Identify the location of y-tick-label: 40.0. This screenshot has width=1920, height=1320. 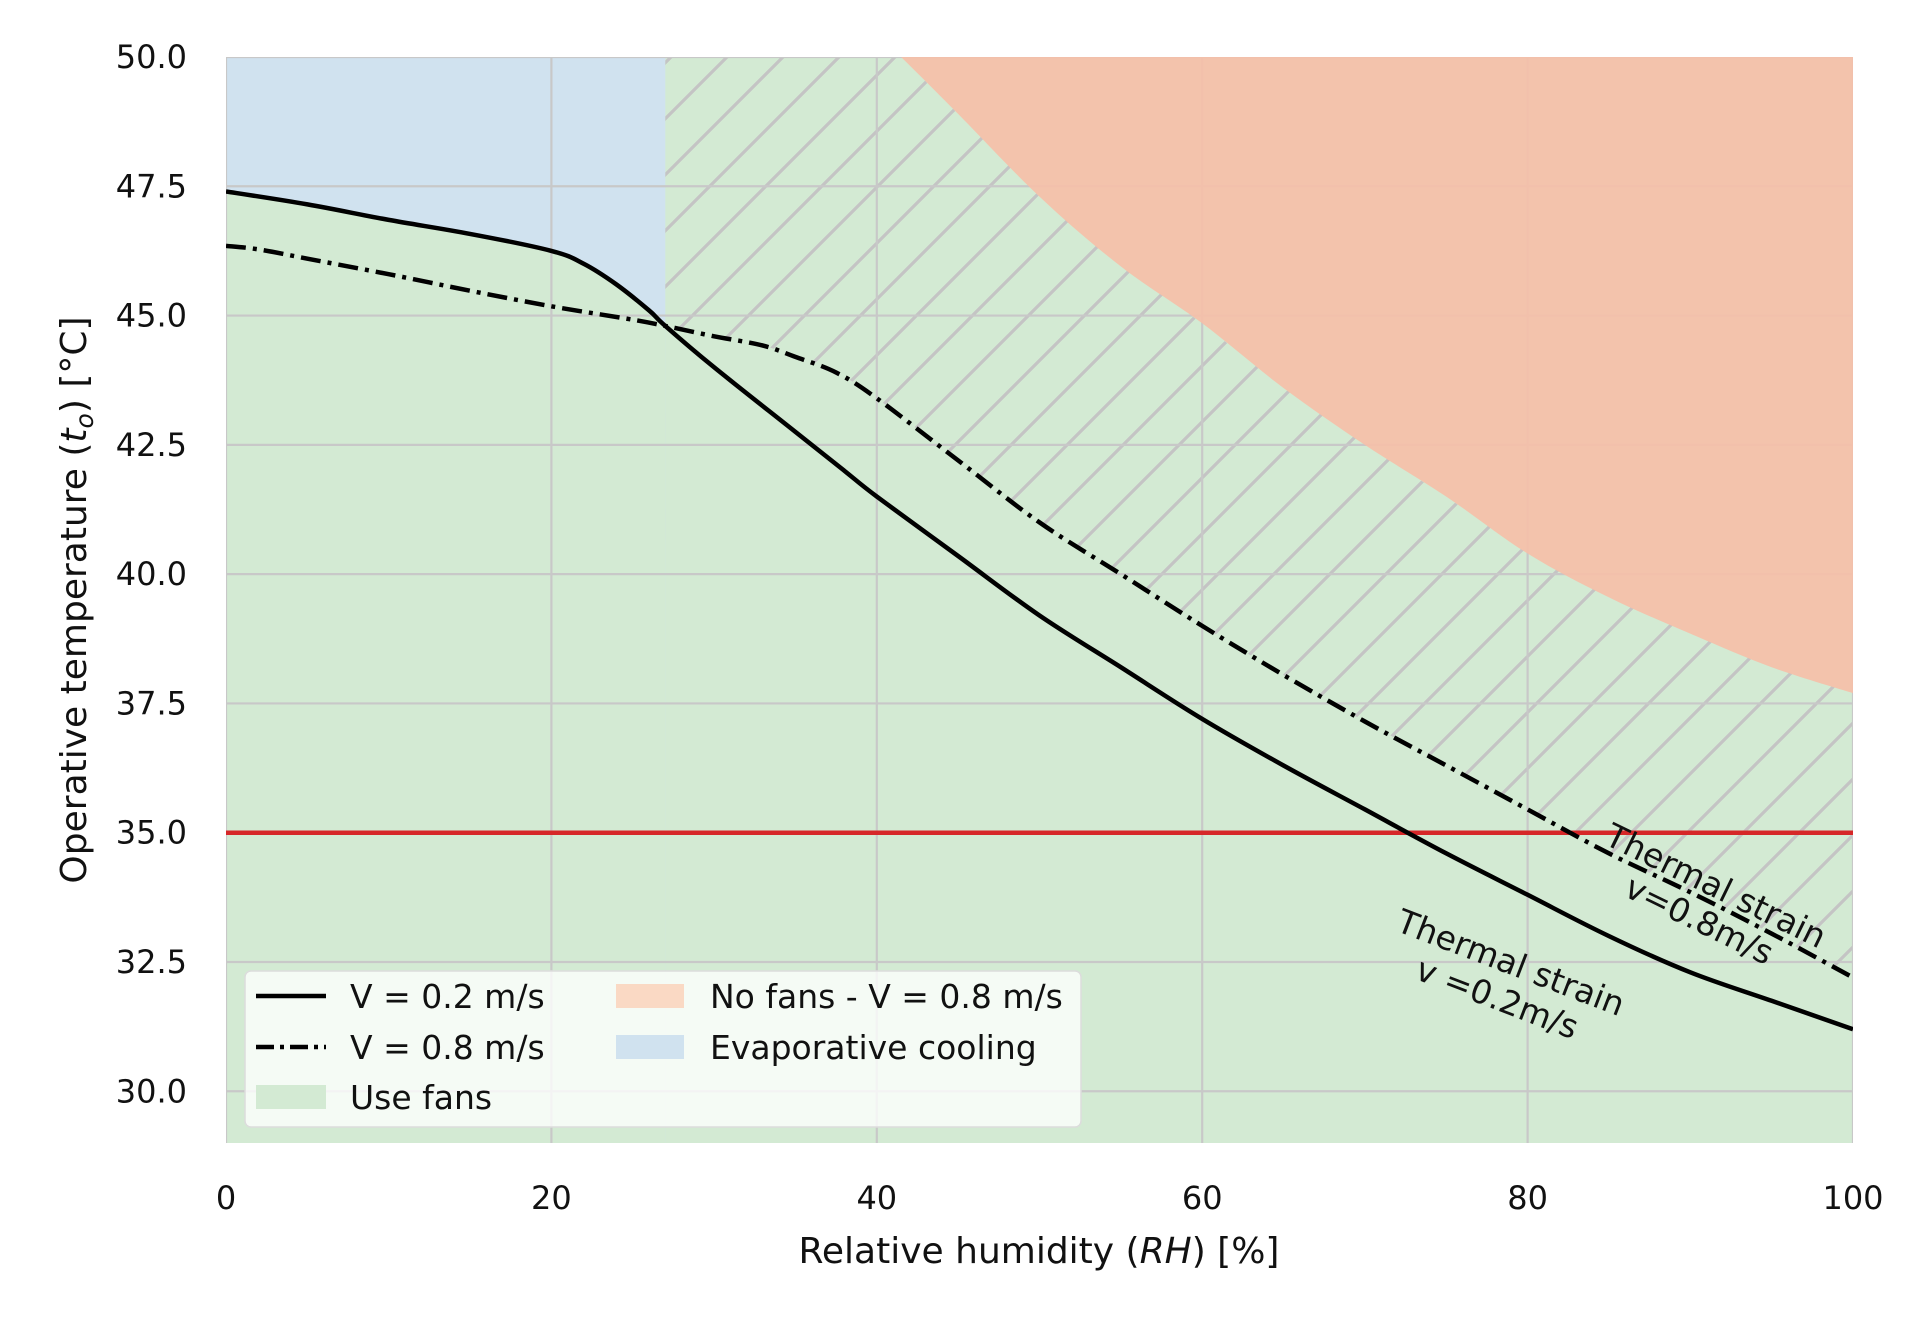
(151, 574).